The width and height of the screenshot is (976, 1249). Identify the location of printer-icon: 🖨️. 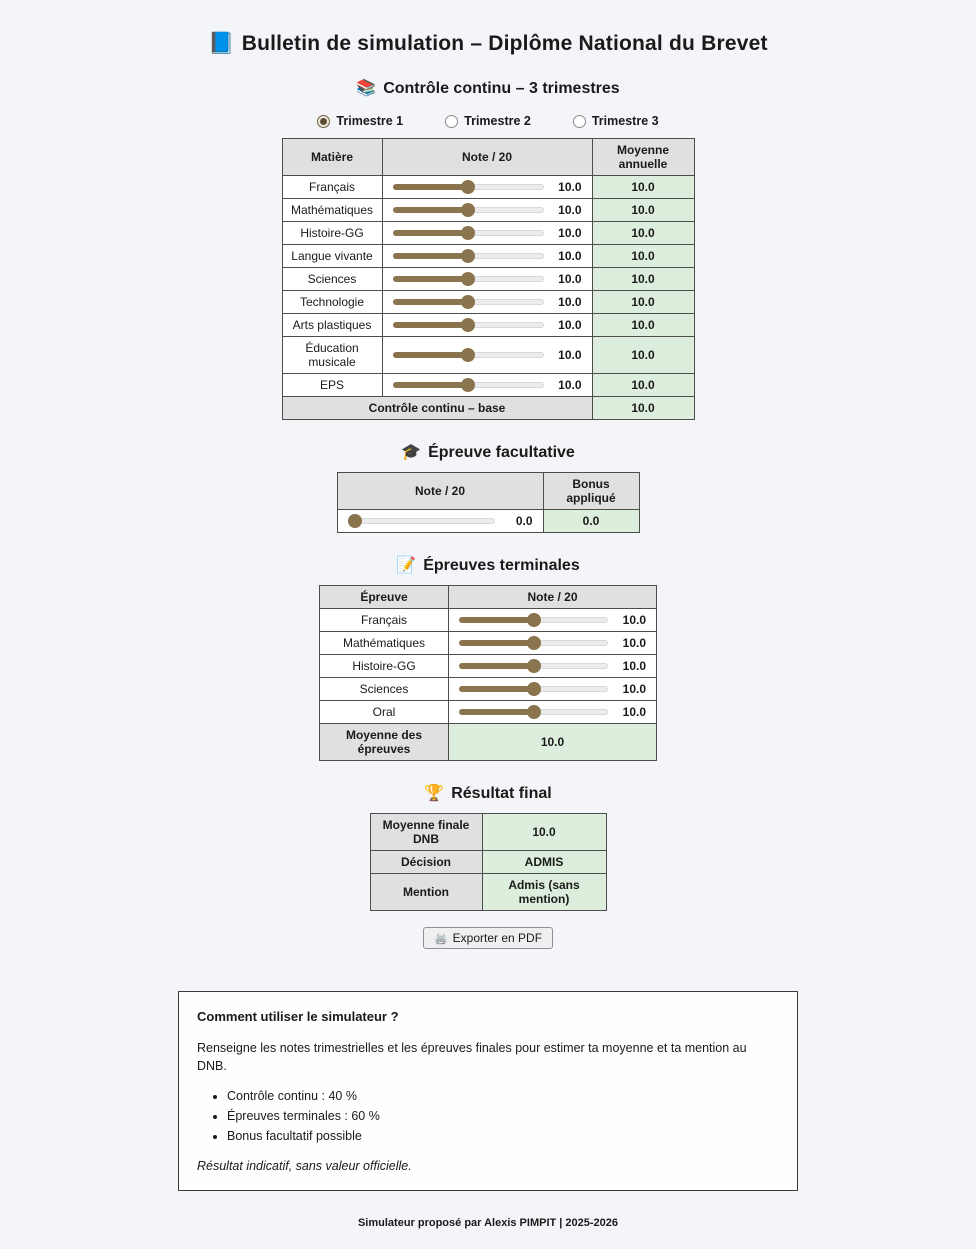
(440, 938).